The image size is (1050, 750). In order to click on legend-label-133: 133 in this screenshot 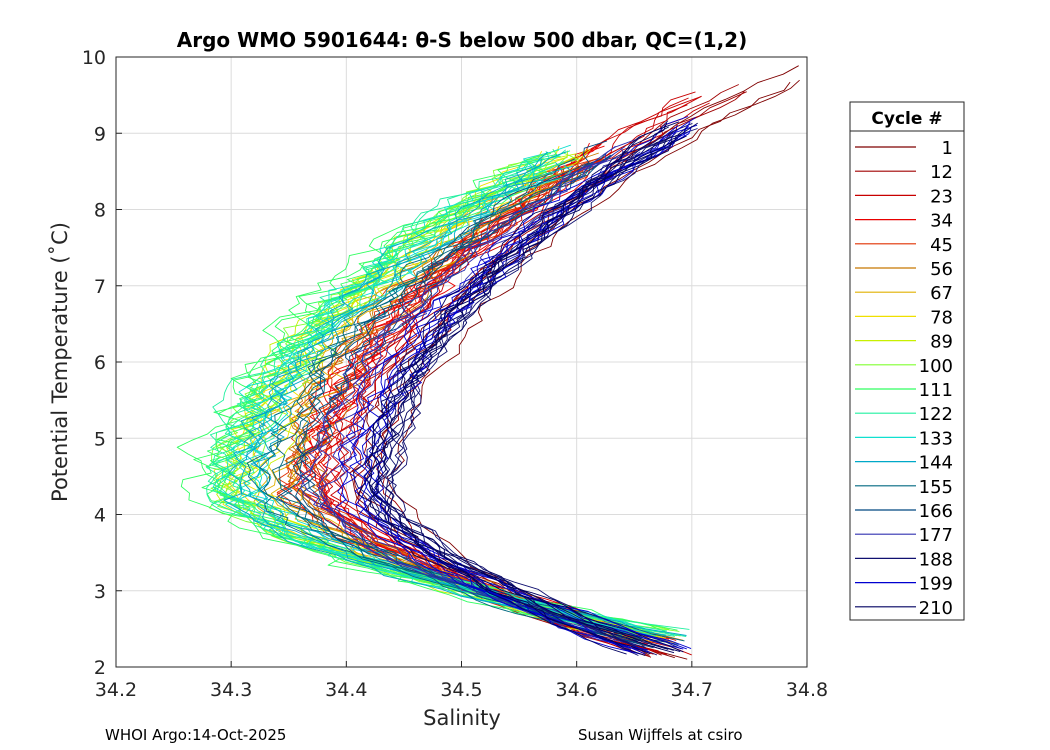, I will do `click(936, 438)`.